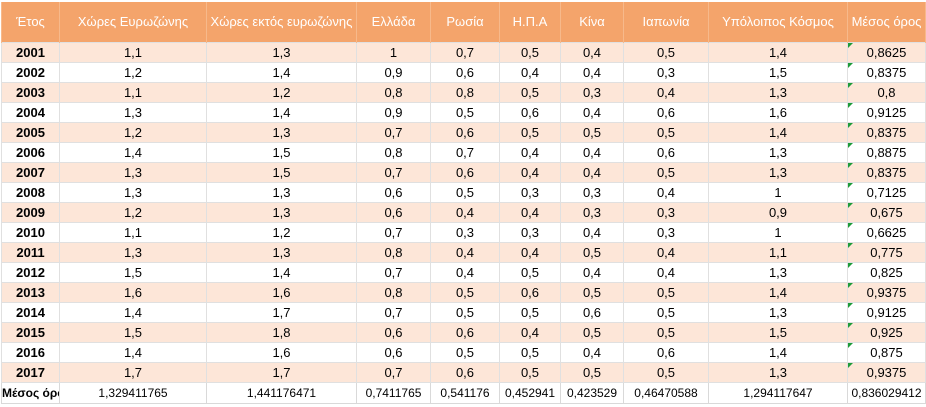 Image resolution: width=926 pixels, height=407 pixels. I want to click on year-cell: 2017, so click(30, 372).